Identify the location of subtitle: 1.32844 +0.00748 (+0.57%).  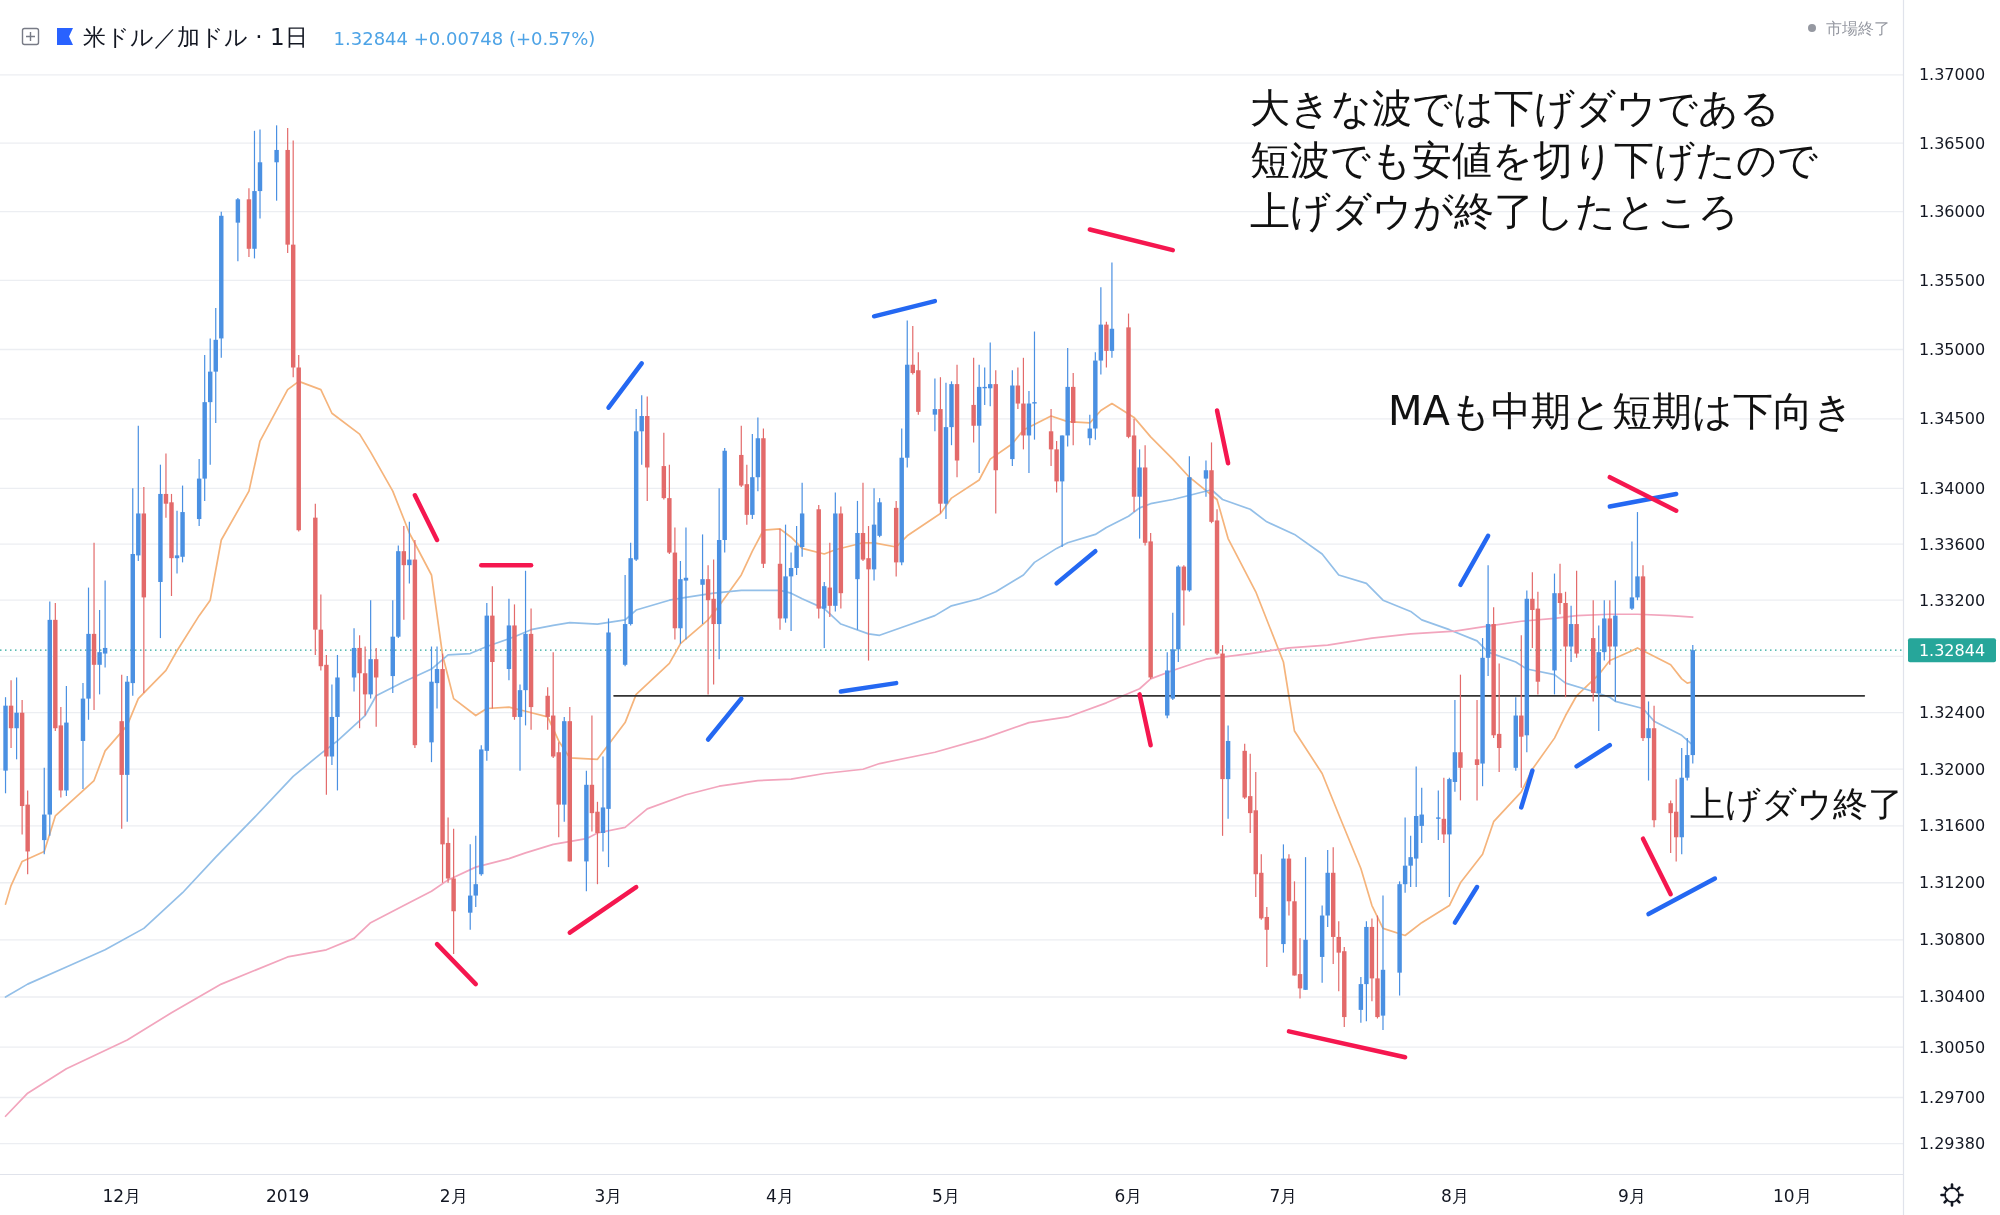
(464, 38).